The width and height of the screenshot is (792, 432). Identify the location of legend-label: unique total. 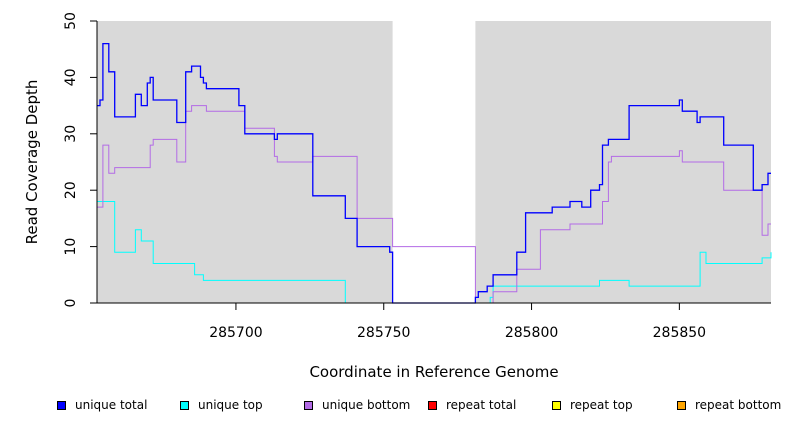
(111, 405).